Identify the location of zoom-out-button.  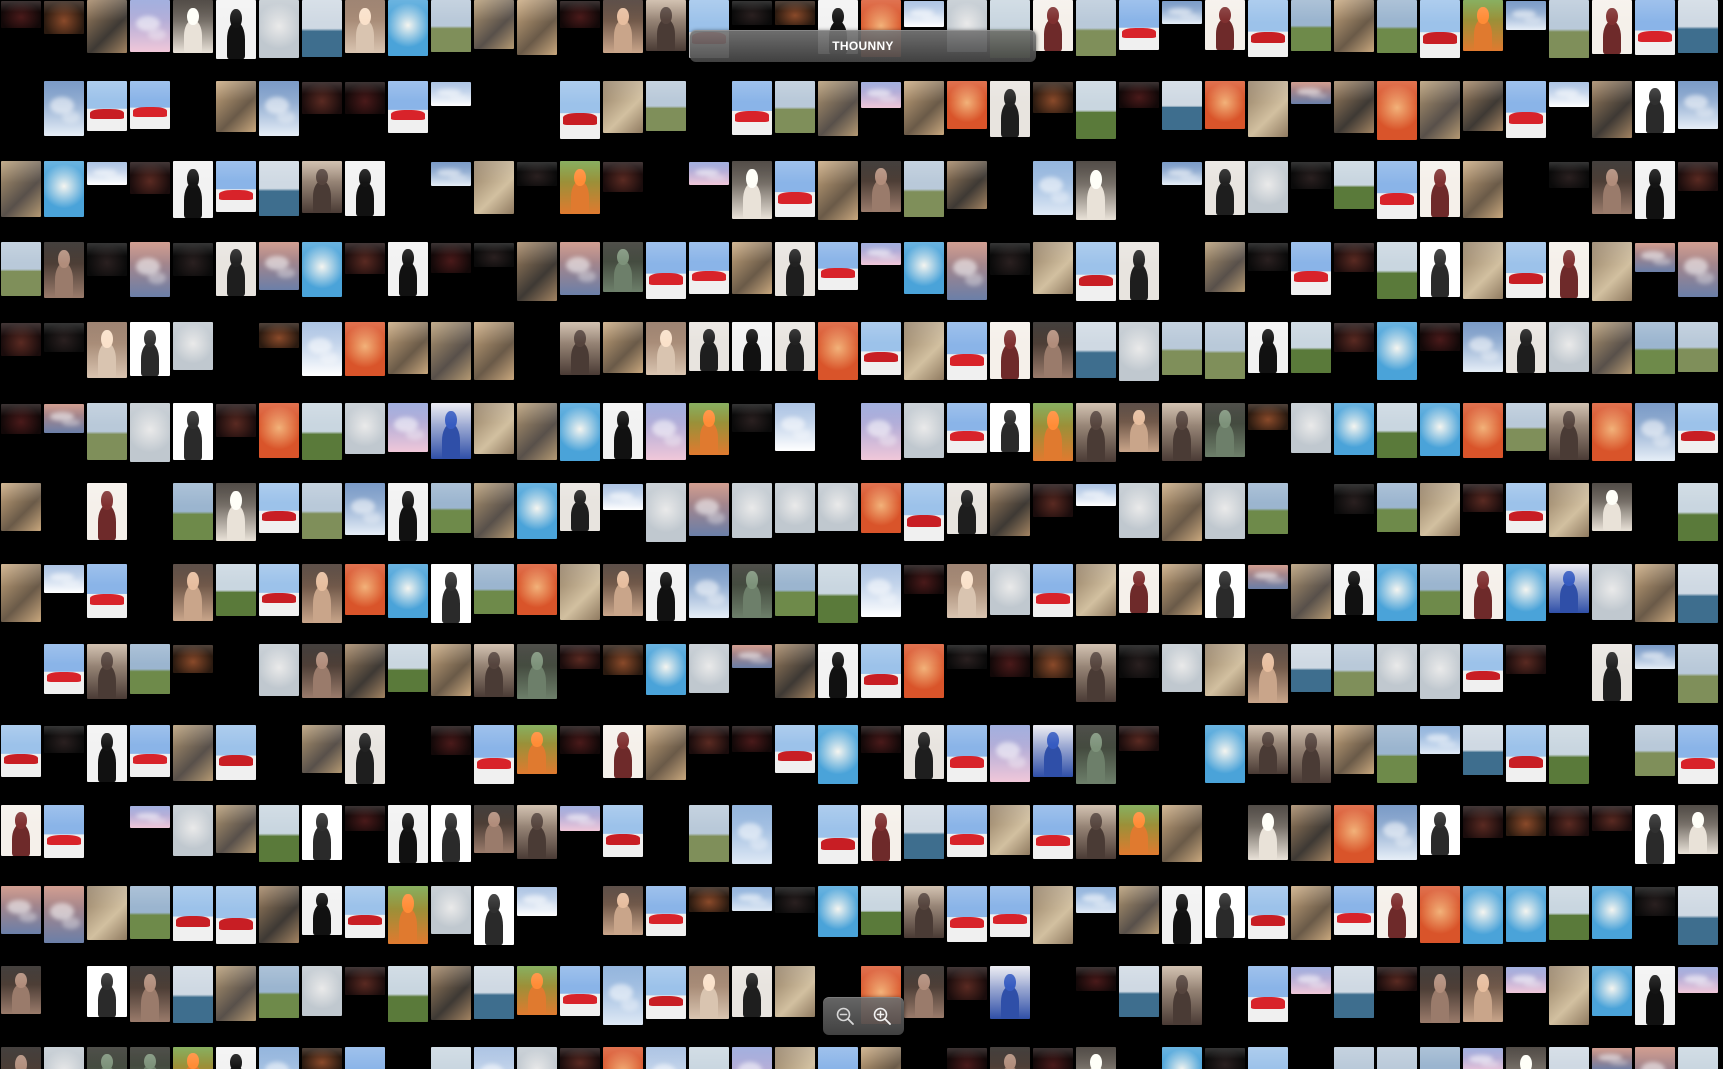
(845, 1016).